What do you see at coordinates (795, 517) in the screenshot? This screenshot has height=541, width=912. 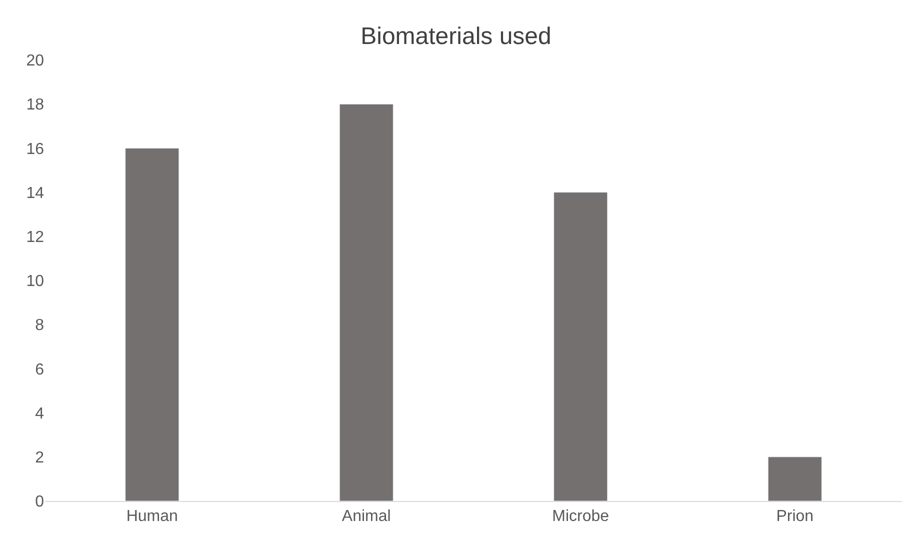 I see `x-tick-label: Prion` at bounding box center [795, 517].